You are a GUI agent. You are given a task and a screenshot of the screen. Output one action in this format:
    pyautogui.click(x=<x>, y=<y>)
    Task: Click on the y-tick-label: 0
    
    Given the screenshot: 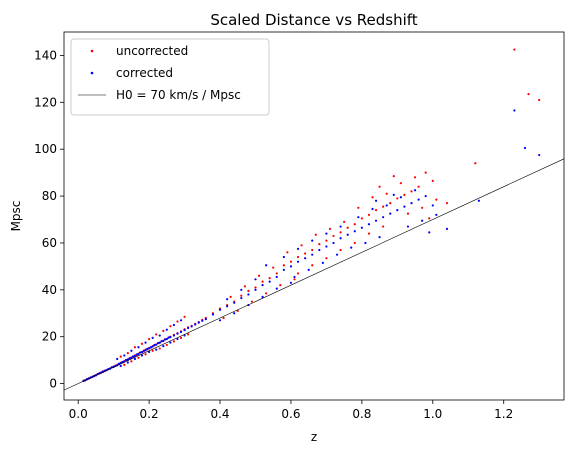 What is the action you would take?
    pyautogui.click(x=53, y=384)
    